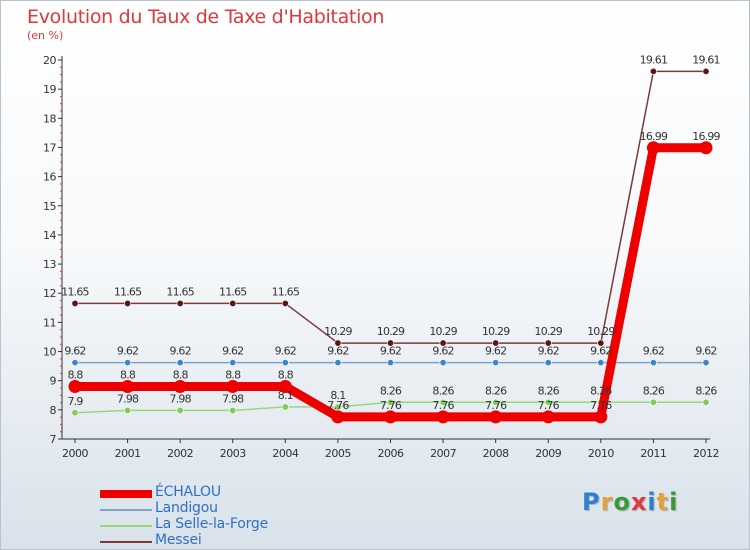 Image resolution: width=750 pixels, height=550 pixels. Describe the element at coordinates (188, 492) in the screenshot. I see `legend-label: ÉCHALOU` at that location.